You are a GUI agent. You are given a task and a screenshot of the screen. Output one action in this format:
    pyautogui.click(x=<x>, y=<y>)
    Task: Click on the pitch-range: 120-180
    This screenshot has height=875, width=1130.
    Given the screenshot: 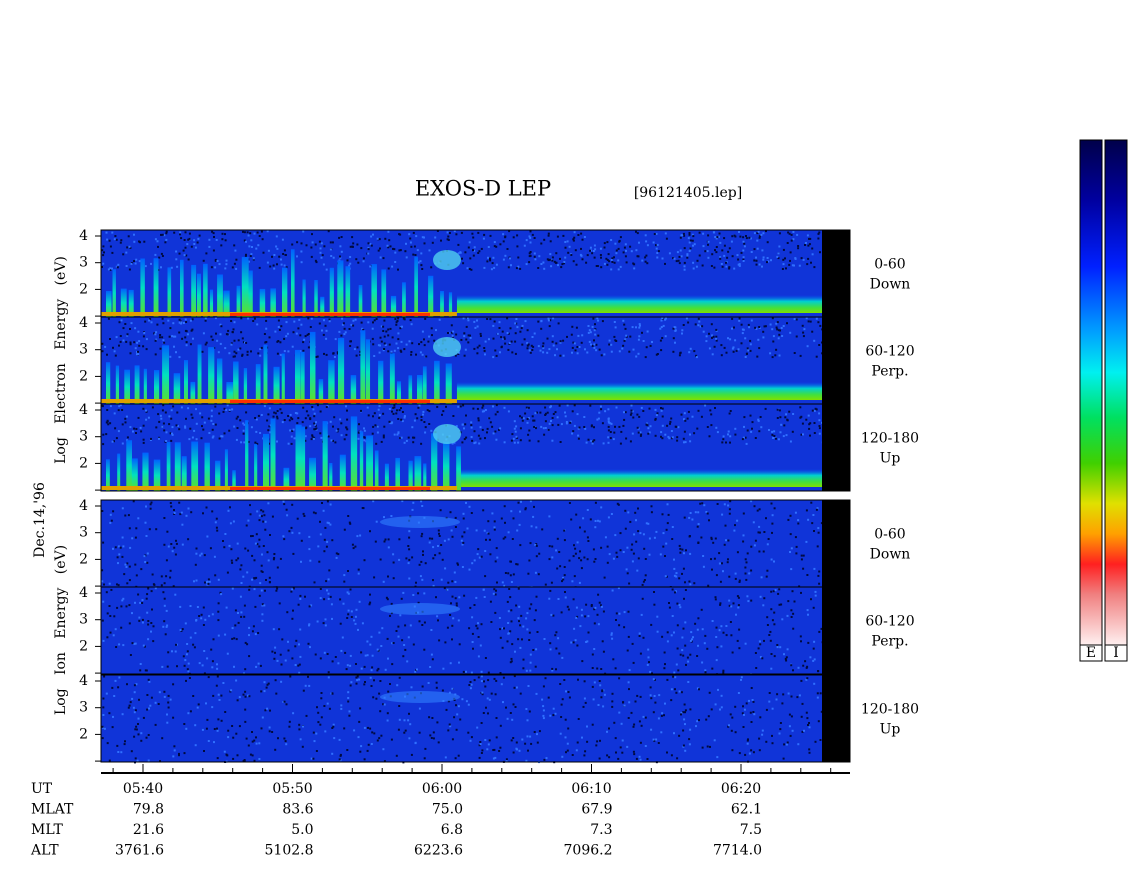 What is the action you would take?
    pyautogui.click(x=890, y=439)
    